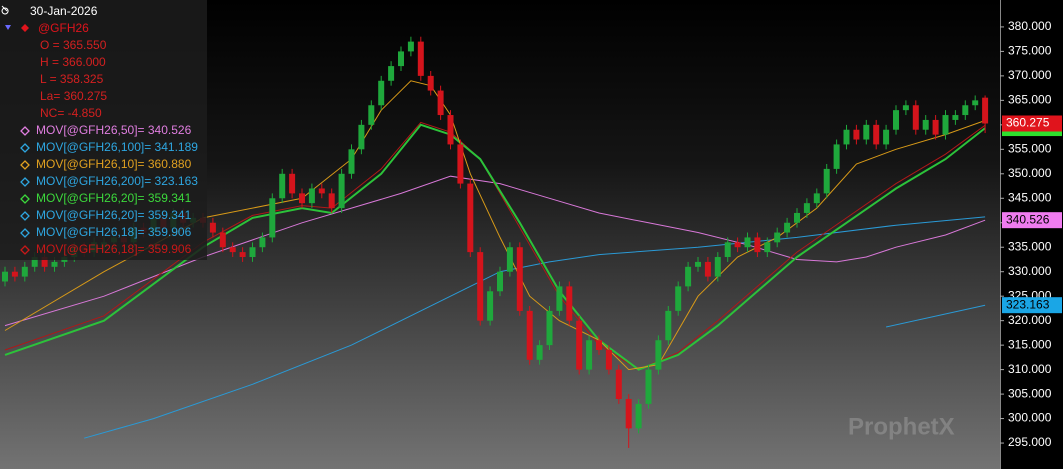 This screenshot has height=469, width=1063. What do you see at coordinates (935, 316) in the screenshot?
I see `moving-average-line` at bounding box center [935, 316].